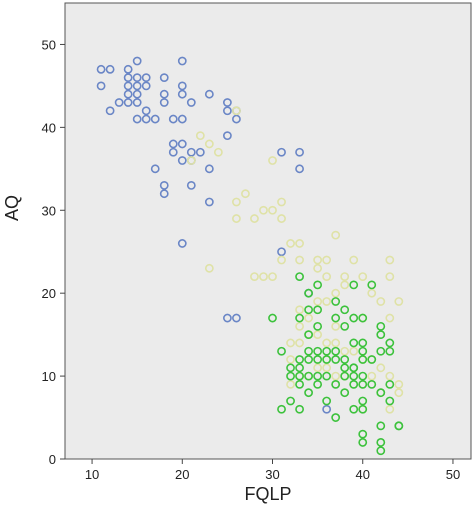  I want to click on y-tick-label: 30, so click(49, 210).